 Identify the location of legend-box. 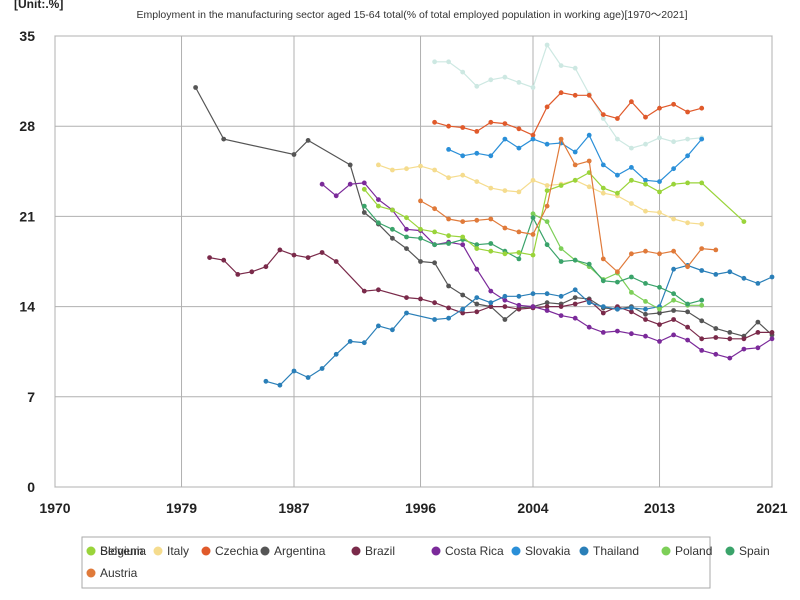
(396, 562).